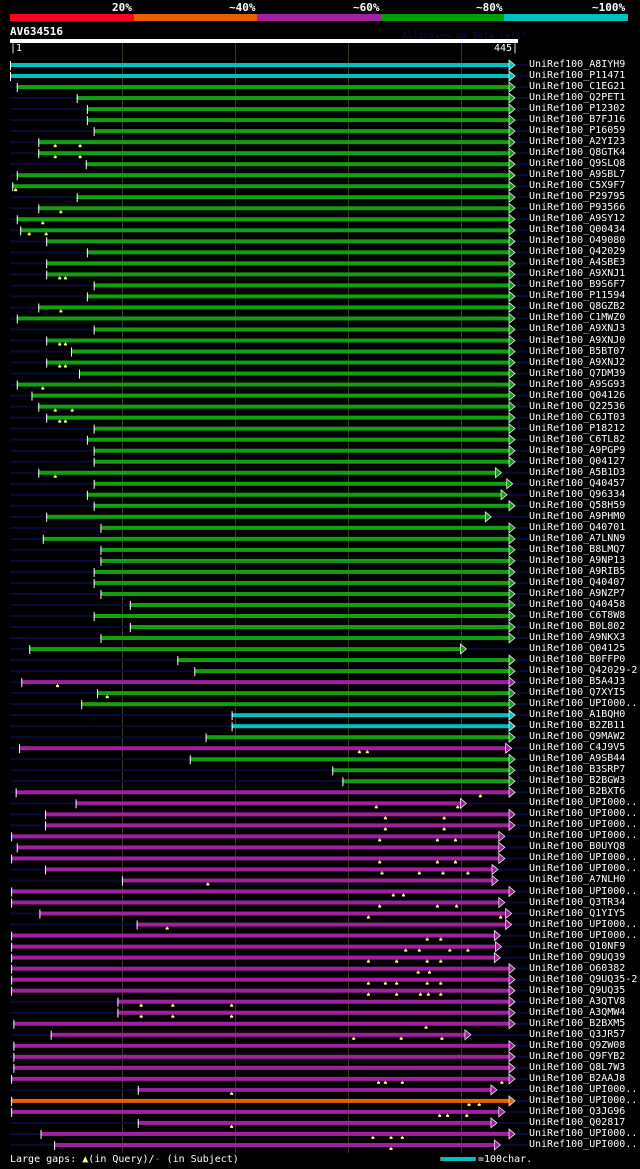 The height and width of the screenshot is (1169, 640). Describe the element at coordinates (577, 219) in the screenshot. I see `hit-label: UniRef100_A9SY12` at that location.